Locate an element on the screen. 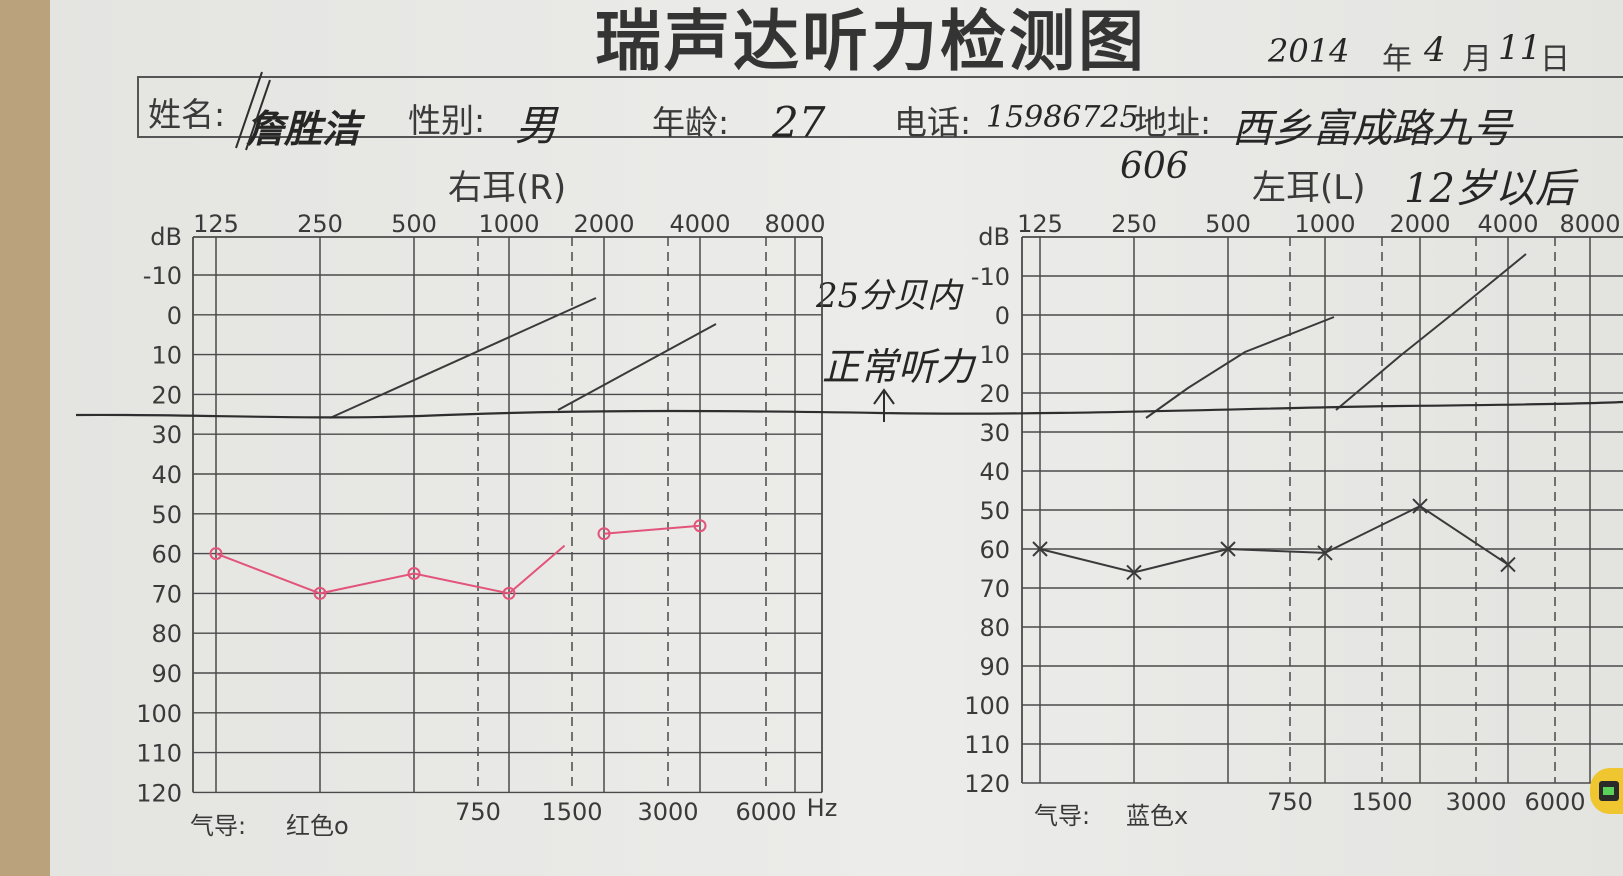 The width and height of the screenshot is (1623, 876). right-legend-label: 气导: is located at coordinates (218, 826).